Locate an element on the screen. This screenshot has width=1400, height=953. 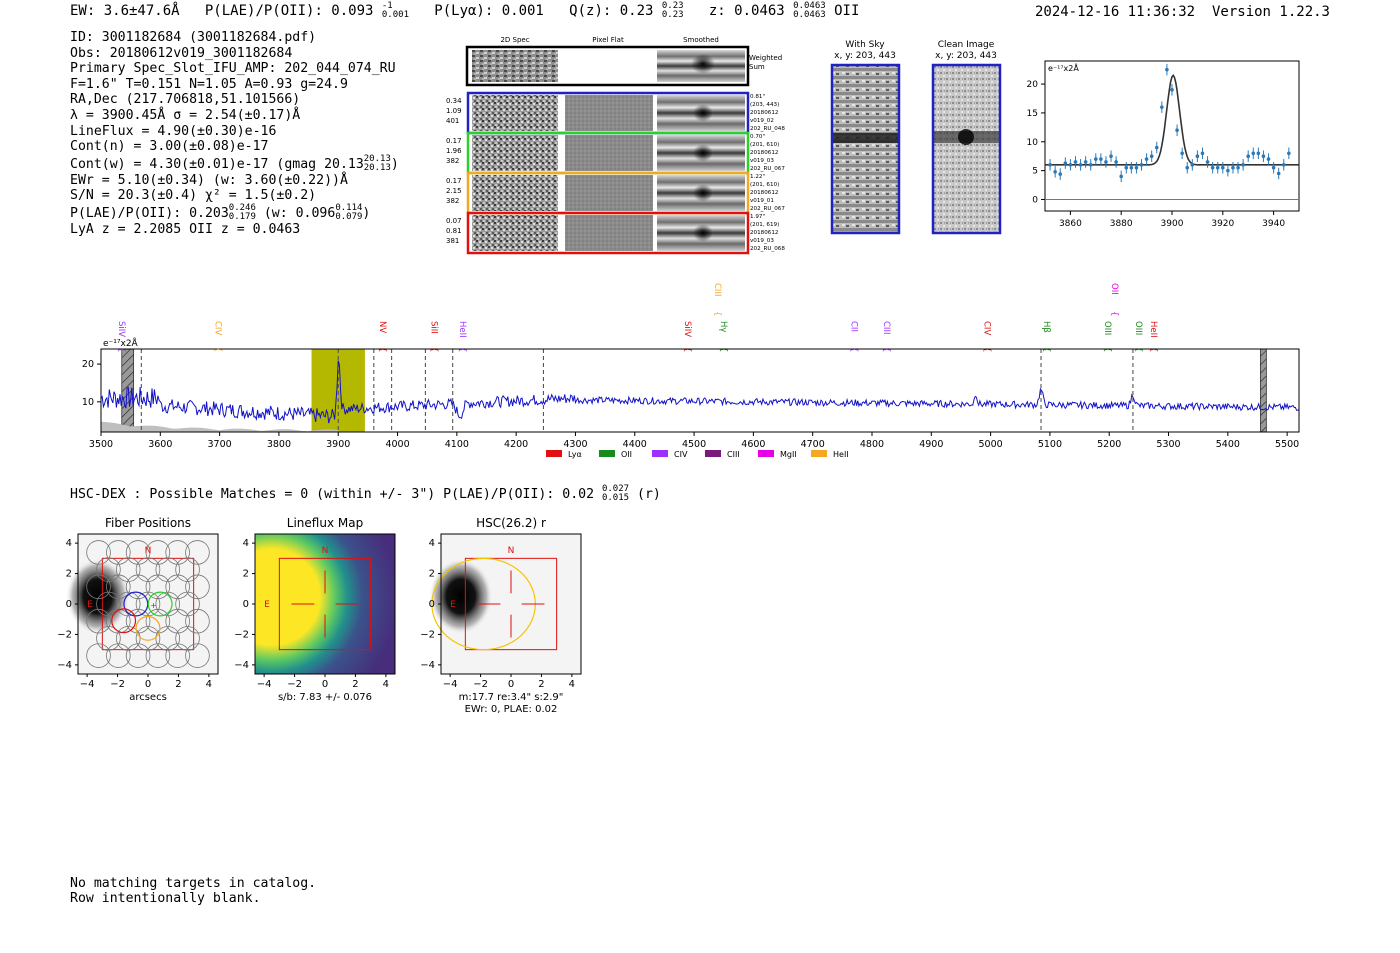
map-xtick-label: −4 is located at coordinates (264, 684).